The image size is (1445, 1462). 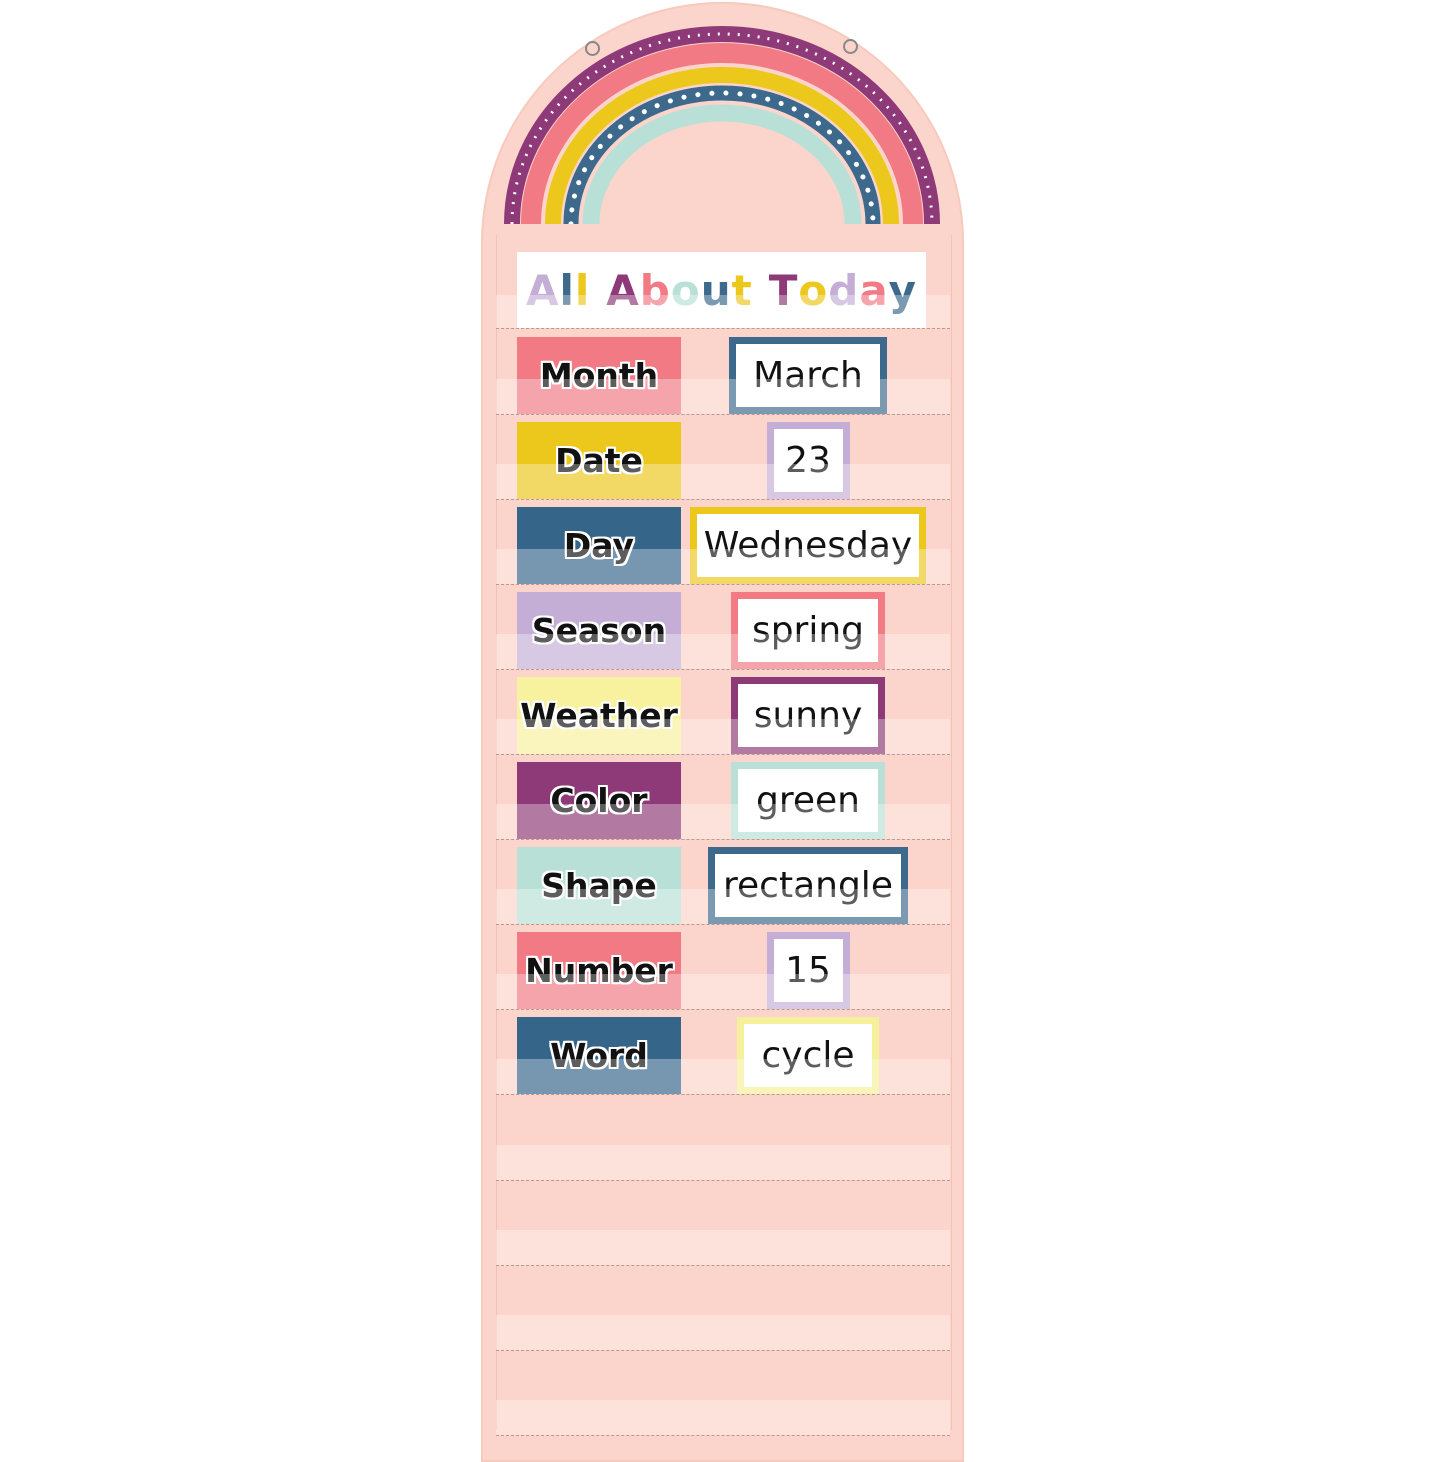 What do you see at coordinates (599, 800) in the screenshot?
I see `label-card-color: Color` at bounding box center [599, 800].